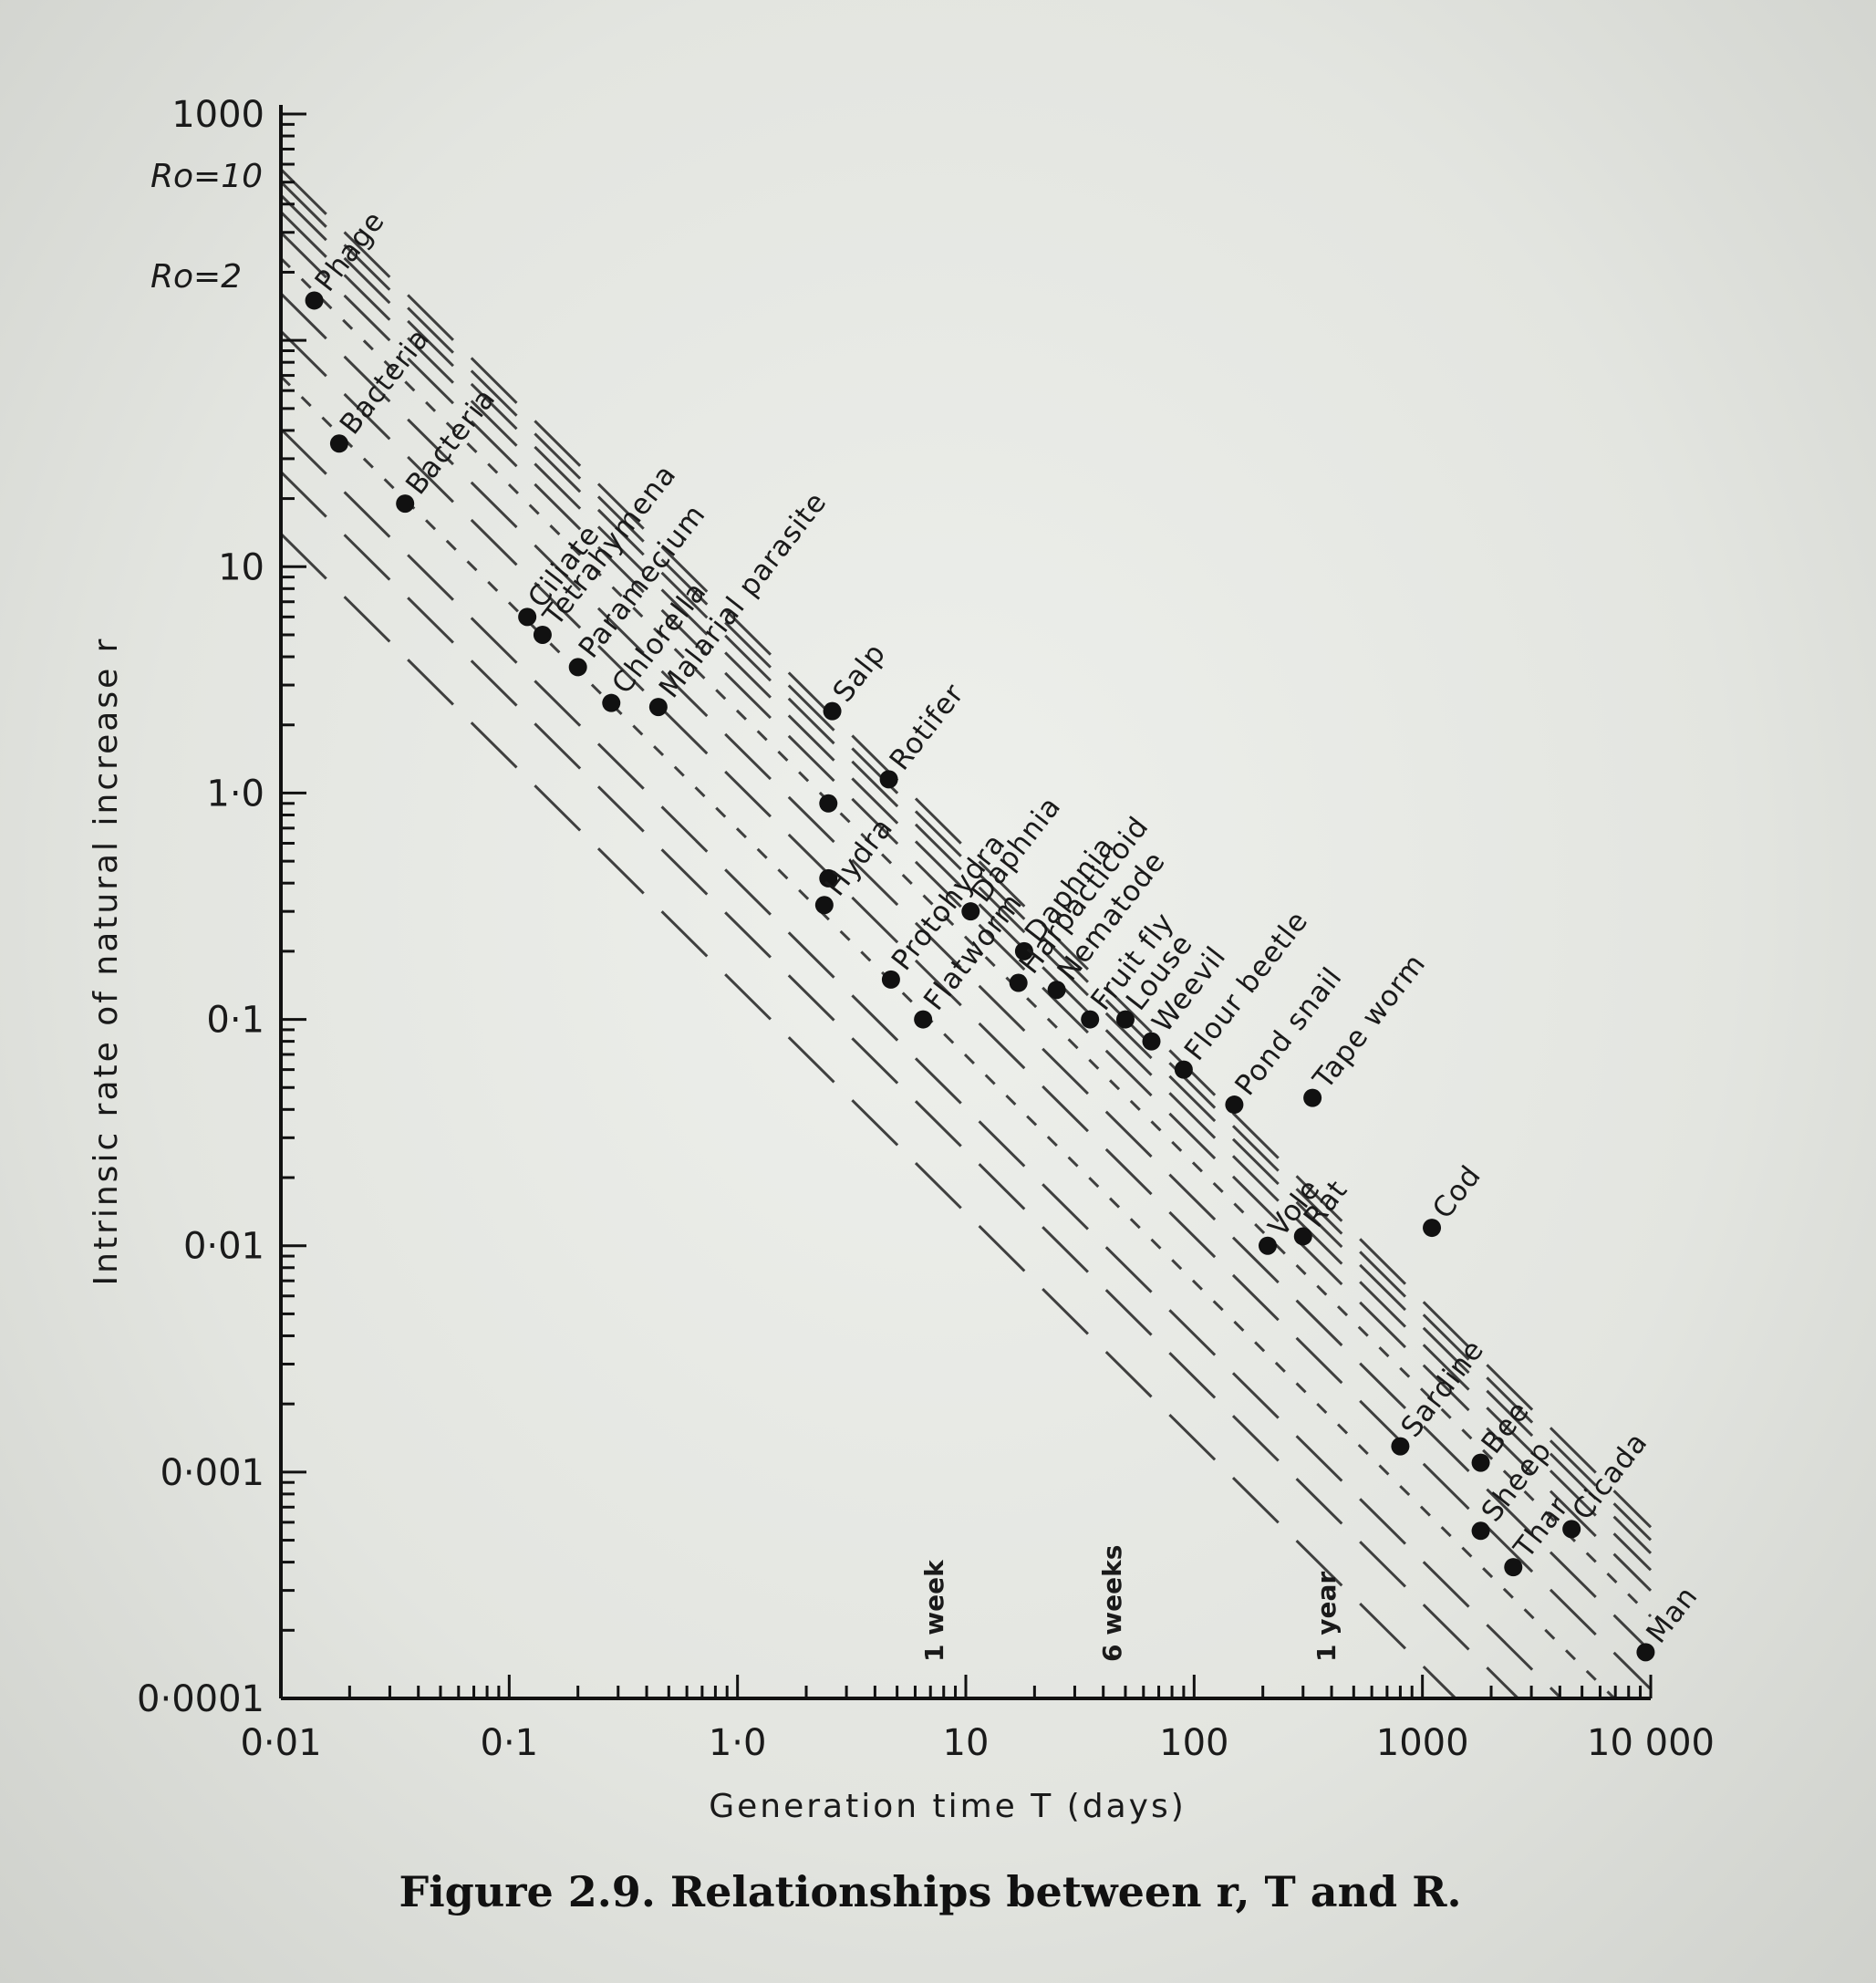 The image size is (1876, 1983). What do you see at coordinates (212, 1473) in the screenshot?
I see `y-tick-label: 0·001` at bounding box center [212, 1473].